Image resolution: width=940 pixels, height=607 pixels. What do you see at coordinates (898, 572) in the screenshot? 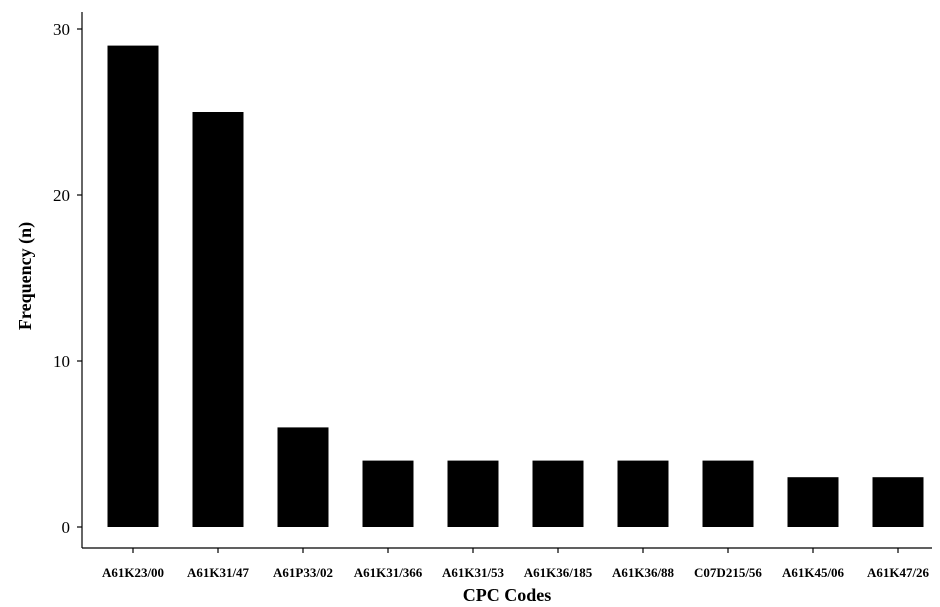
I see `x-tick-label: A61K47/26` at bounding box center [898, 572].